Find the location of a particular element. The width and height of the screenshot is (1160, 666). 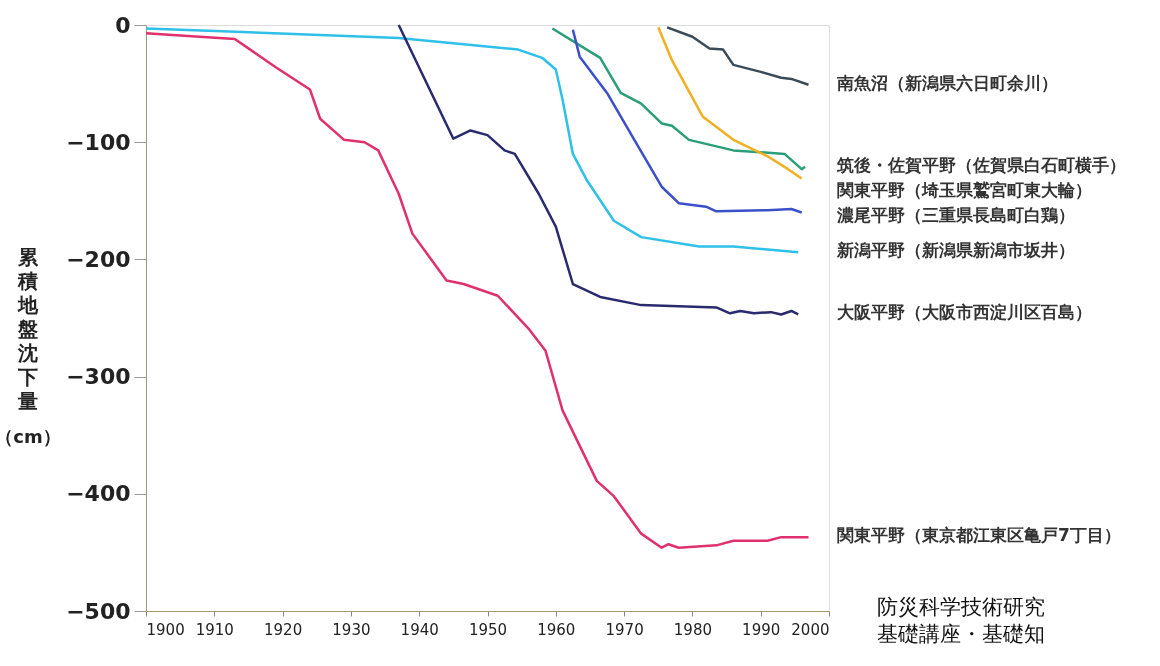

text: 防災科学技術研究 is located at coordinates (961, 607).